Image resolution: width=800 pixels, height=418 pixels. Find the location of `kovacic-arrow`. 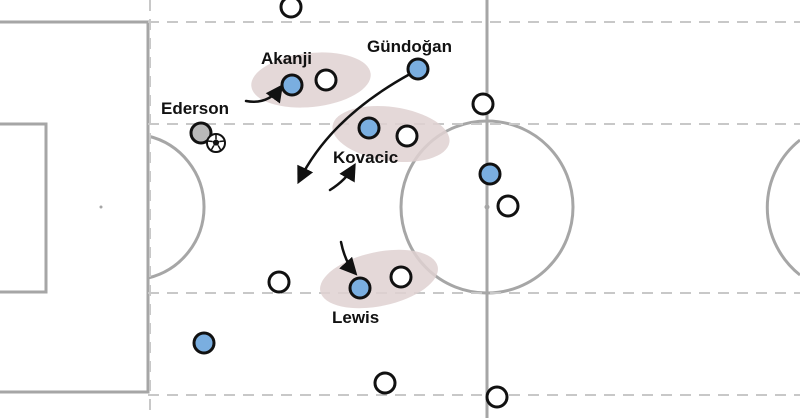

kovacic-arrow is located at coordinates (342, 177).